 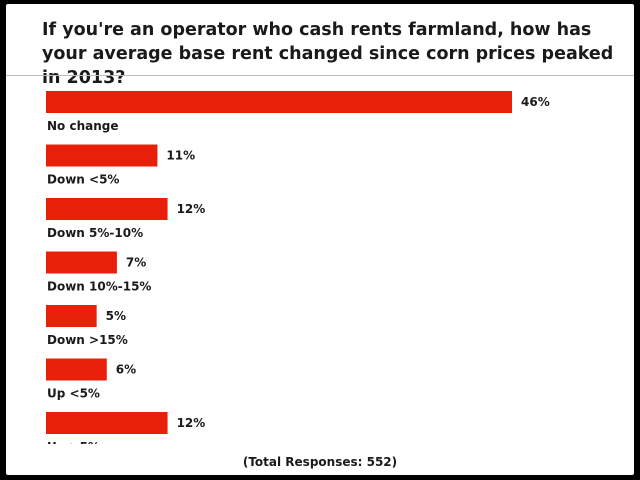 I want to click on category-label-down-10-15: Down 10%-15%, so click(x=99, y=287).